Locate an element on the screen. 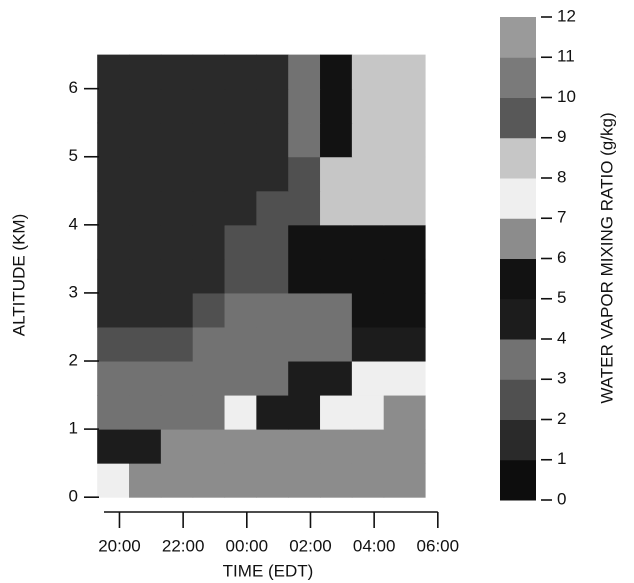 Image resolution: width=634 pixels, height=583 pixels. colorbar-tick-label: 9 is located at coordinates (561, 136).